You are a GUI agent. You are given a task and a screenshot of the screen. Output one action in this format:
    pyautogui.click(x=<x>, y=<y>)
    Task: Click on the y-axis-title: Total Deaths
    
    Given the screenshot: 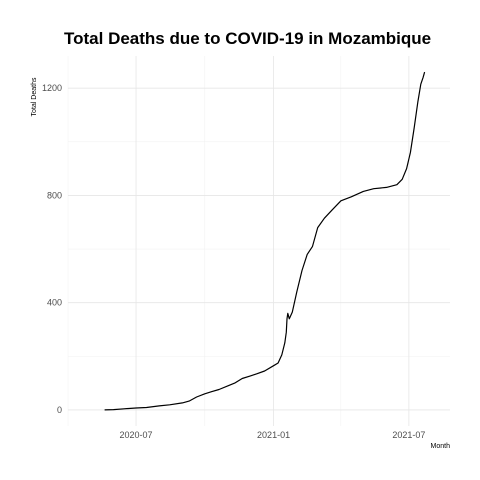 What is the action you would take?
    pyautogui.click(x=34, y=96)
    